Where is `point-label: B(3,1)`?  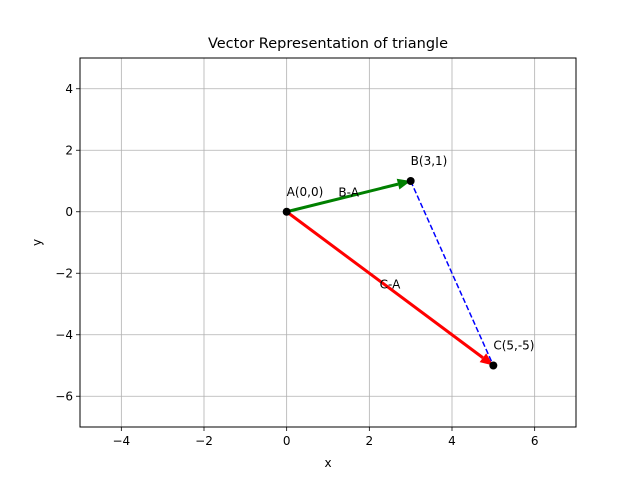
point-label: B(3,1) is located at coordinates (429, 161).